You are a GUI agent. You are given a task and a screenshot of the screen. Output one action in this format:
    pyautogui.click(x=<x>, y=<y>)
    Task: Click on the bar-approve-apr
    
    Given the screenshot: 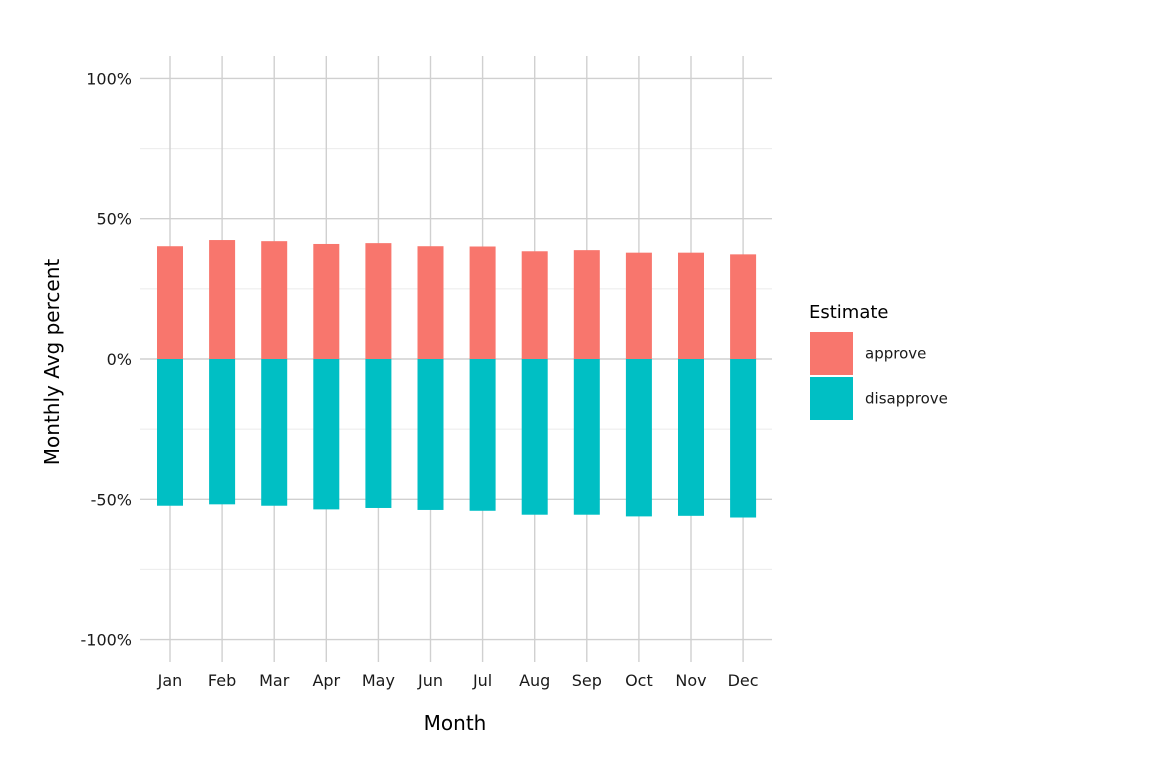 What is the action you would take?
    pyautogui.click(x=326, y=301)
    